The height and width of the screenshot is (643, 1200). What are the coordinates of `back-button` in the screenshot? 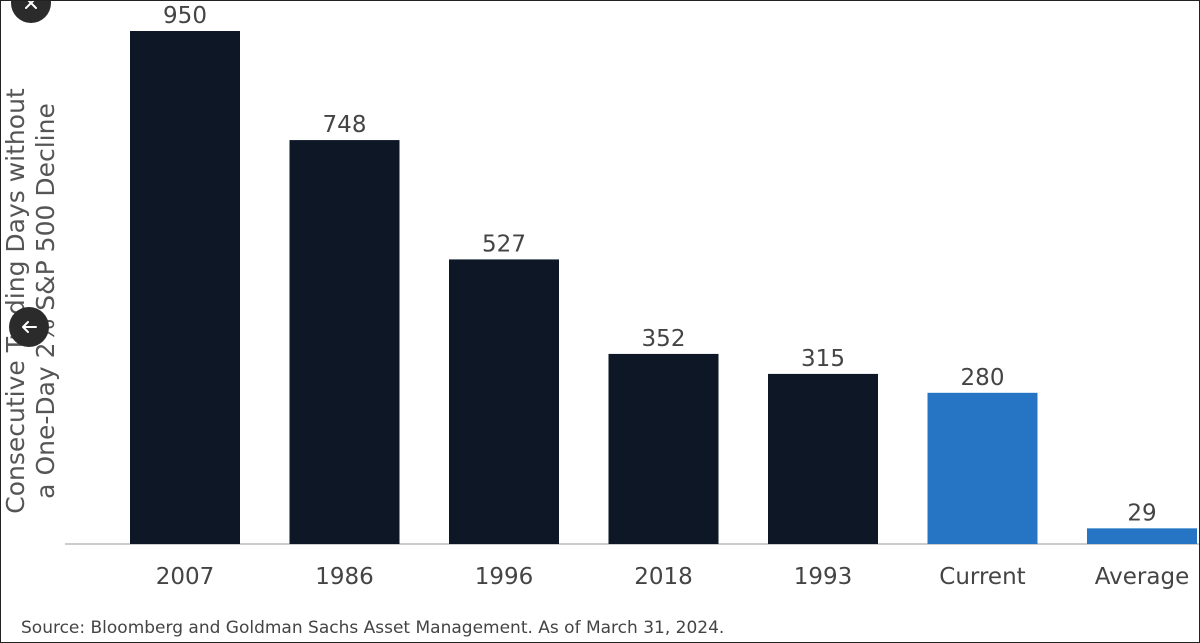 It's located at (29, 327).